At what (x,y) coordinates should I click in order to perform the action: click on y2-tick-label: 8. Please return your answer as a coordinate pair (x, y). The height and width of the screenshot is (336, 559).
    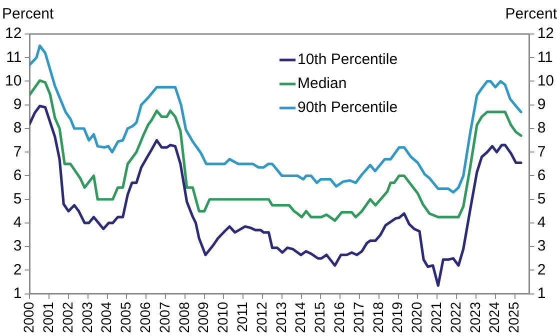
    Looking at the image, I should click on (541, 128).